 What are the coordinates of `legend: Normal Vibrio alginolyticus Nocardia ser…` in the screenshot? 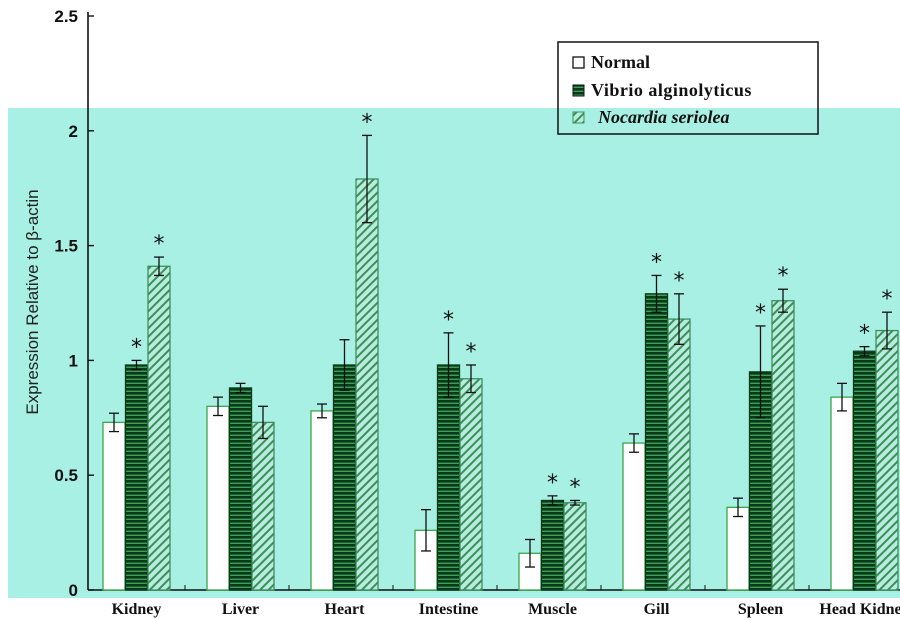 It's located at (688, 88).